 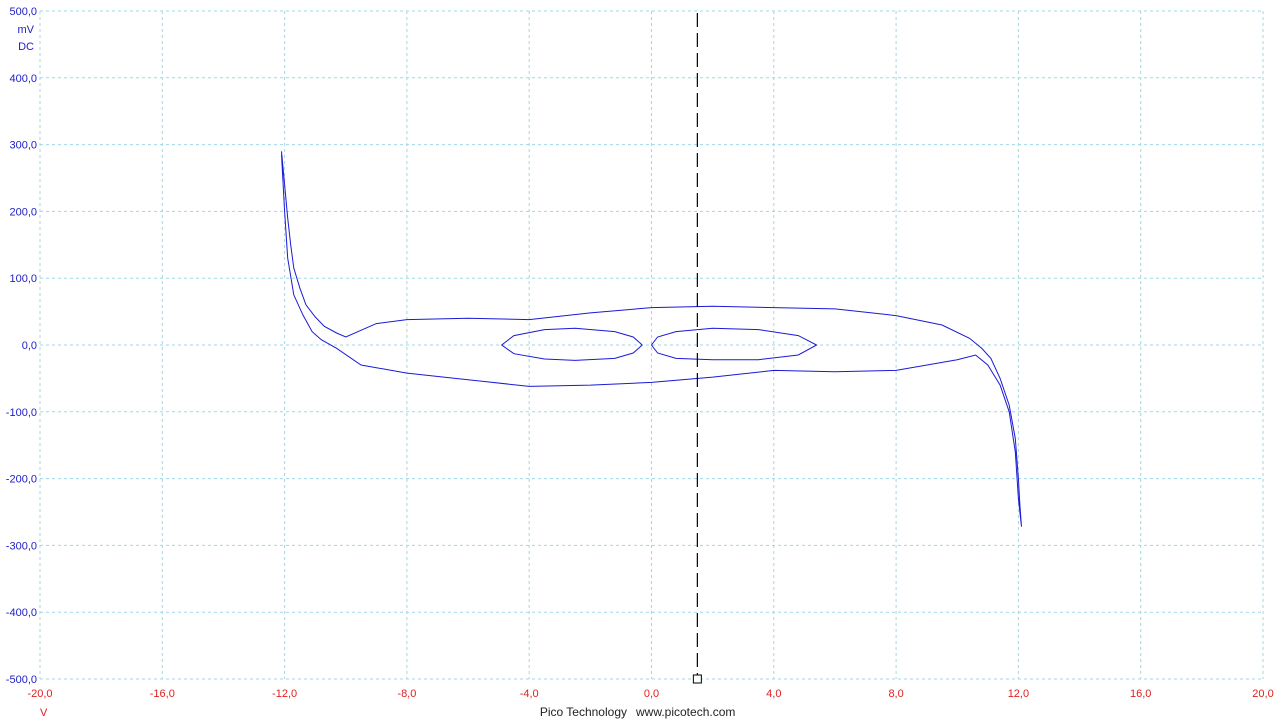 I want to click on cursor-layer, so click(x=697, y=348).